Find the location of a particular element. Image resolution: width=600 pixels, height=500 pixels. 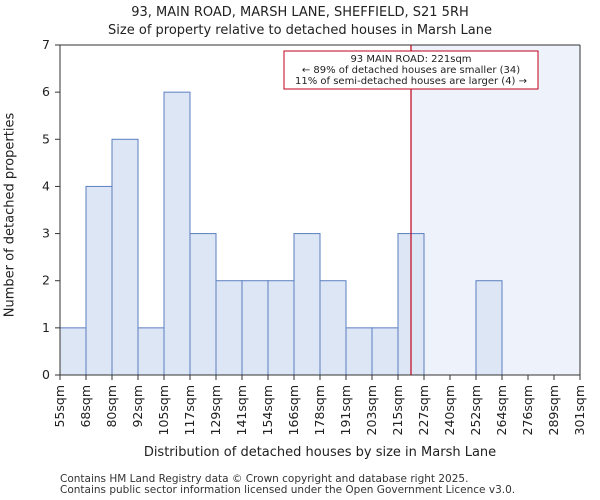

x-tick-label: 276sqm is located at coordinates (527, 410).